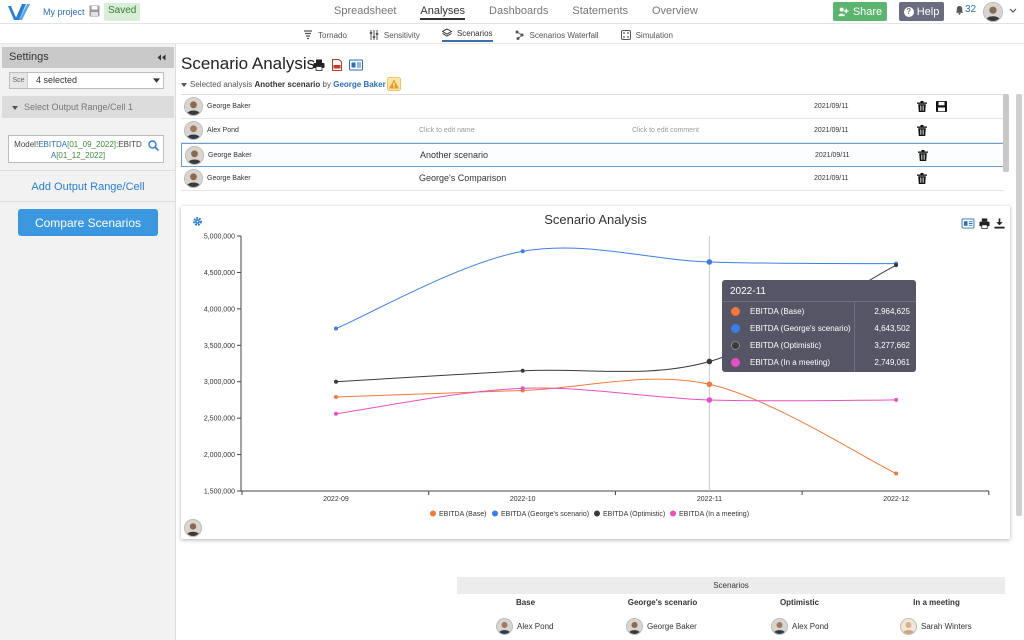  What do you see at coordinates (892, 362) in the screenshot?
I see `tooltip-series-value: 2,749,061` at bounding box center [892, 362].